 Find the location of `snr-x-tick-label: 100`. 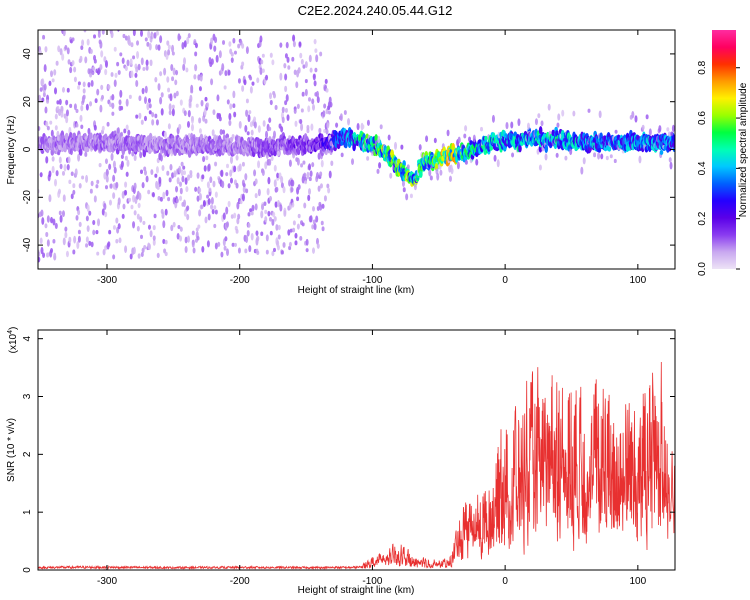

snr-x-tick-label: 100 is located at coordinates (637, 581).